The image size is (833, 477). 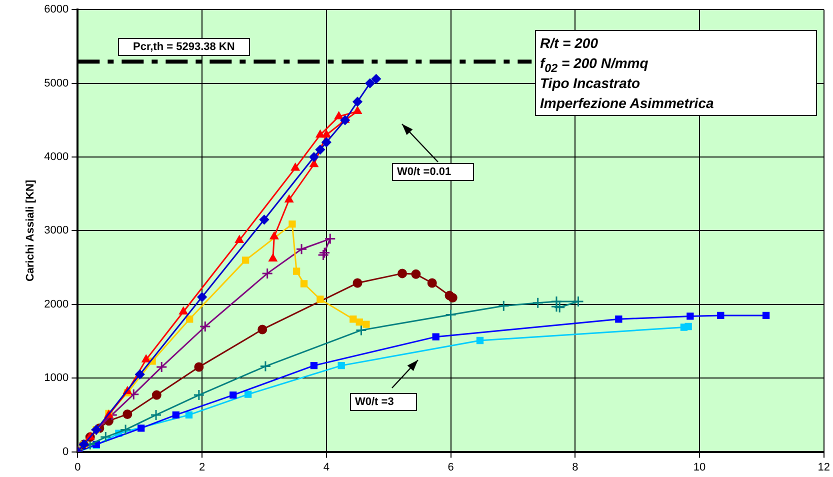 I want to click on y-tick-label: 2000, so click(x=56, y=304).